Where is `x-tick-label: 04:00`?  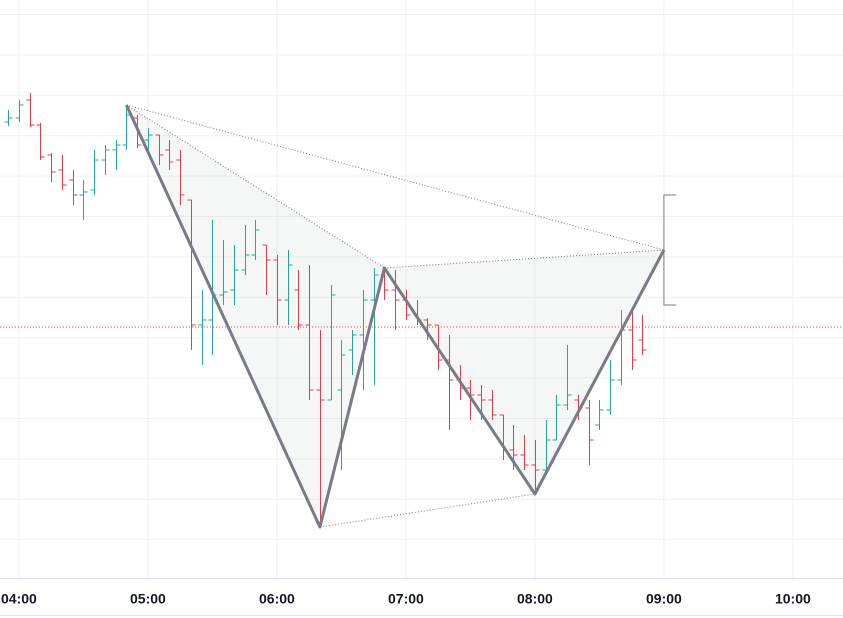 x-tick-label: 04:00 is located at coordinates (19, 599).